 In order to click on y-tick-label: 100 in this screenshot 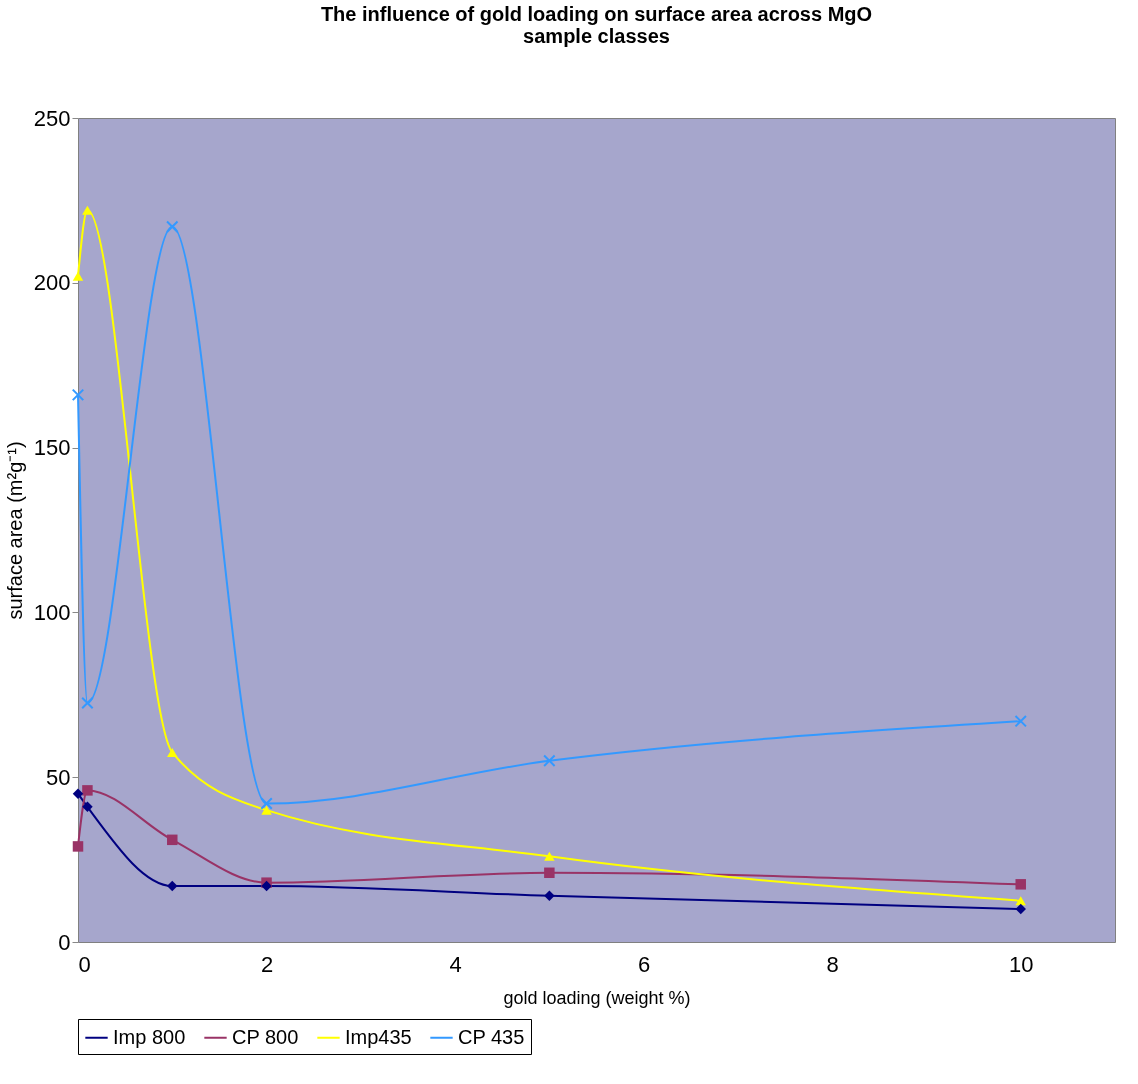, I will do `click(52, 612)`.